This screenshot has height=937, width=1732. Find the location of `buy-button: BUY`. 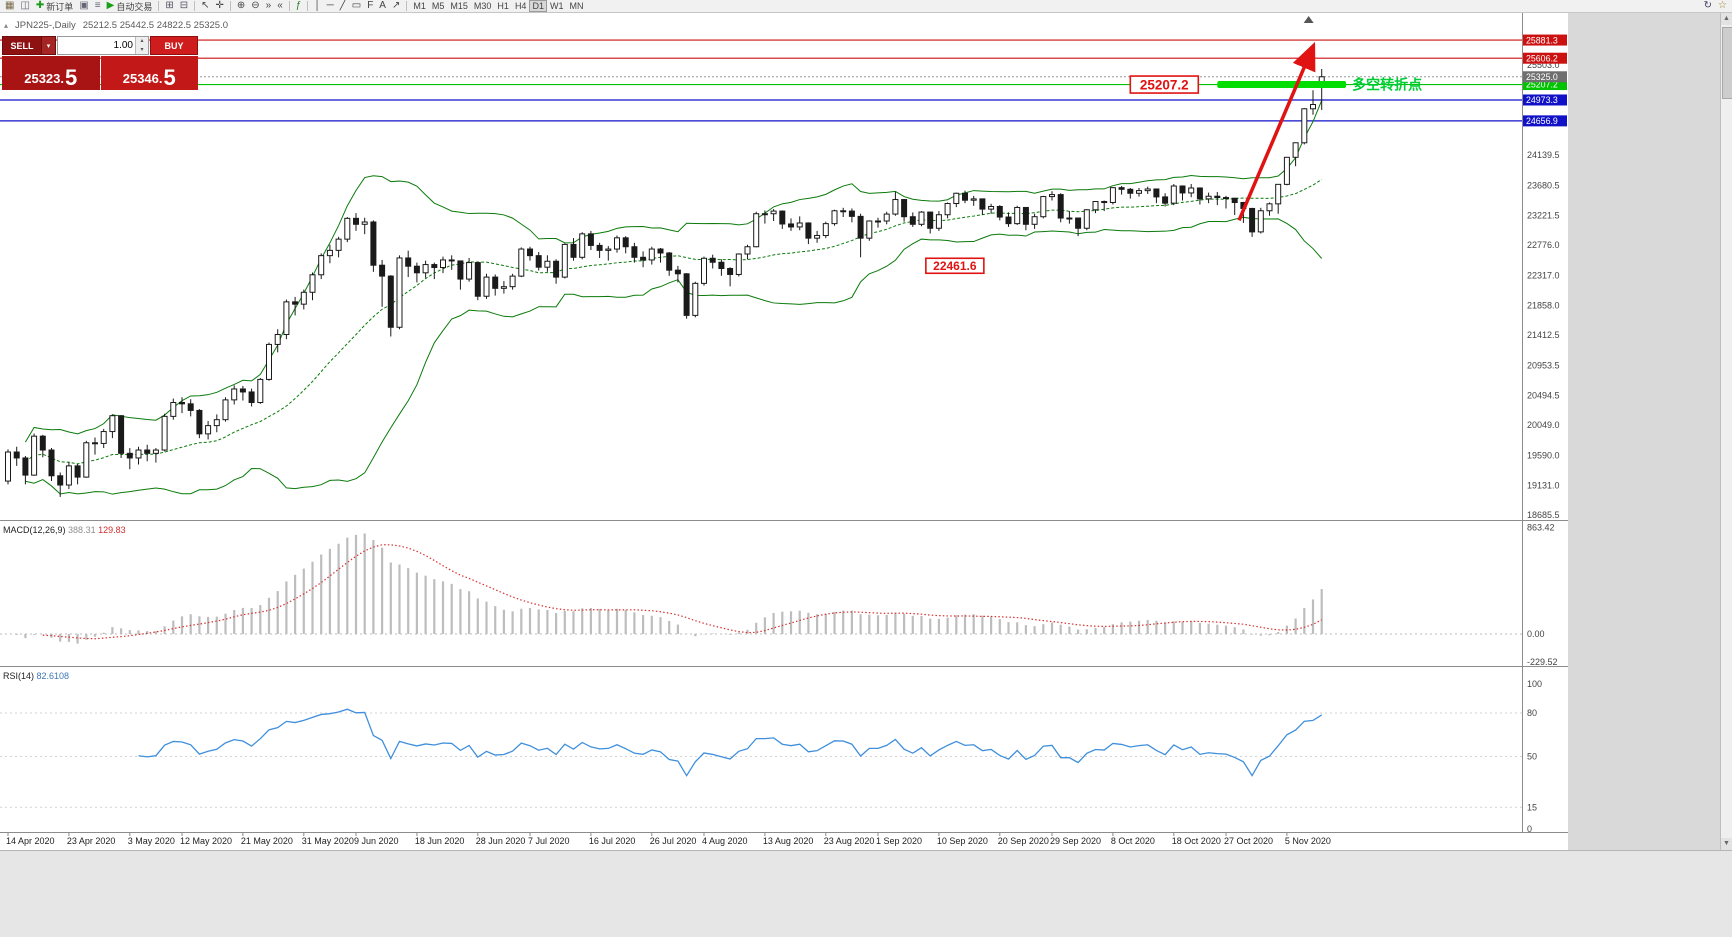

buy-button: BUY is located at coordinates (174, 45).